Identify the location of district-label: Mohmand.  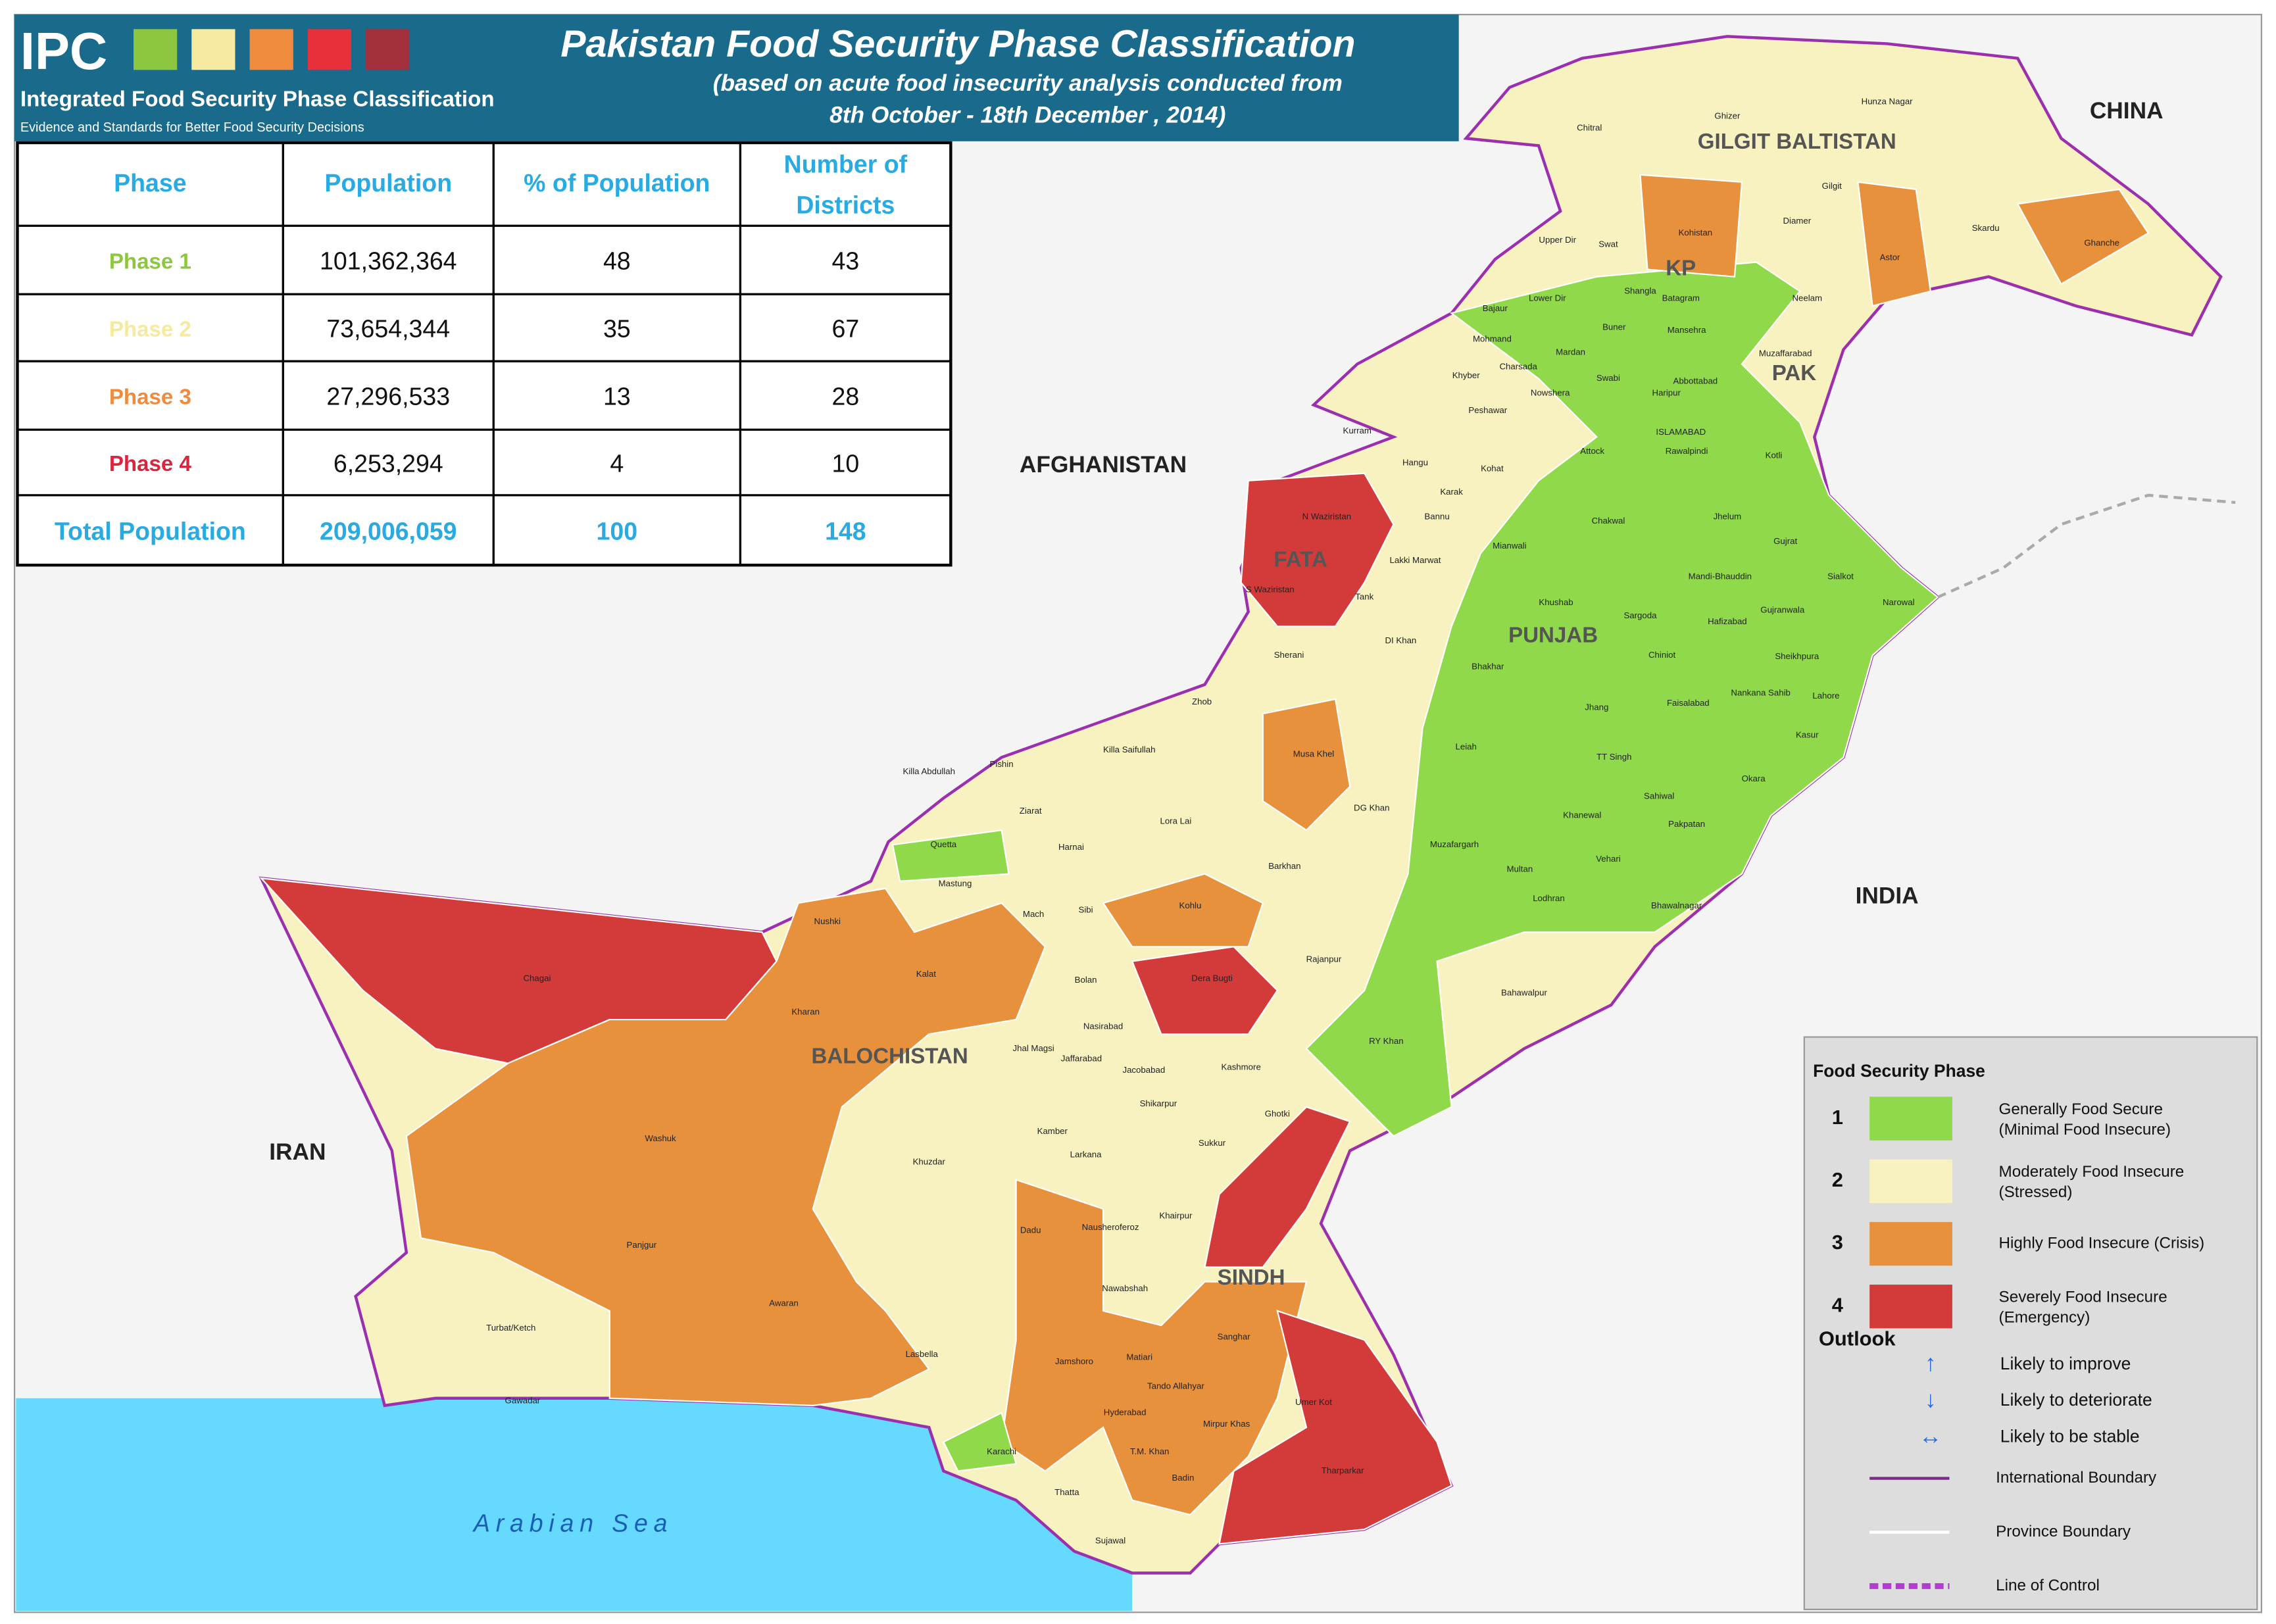
(1492, 338).